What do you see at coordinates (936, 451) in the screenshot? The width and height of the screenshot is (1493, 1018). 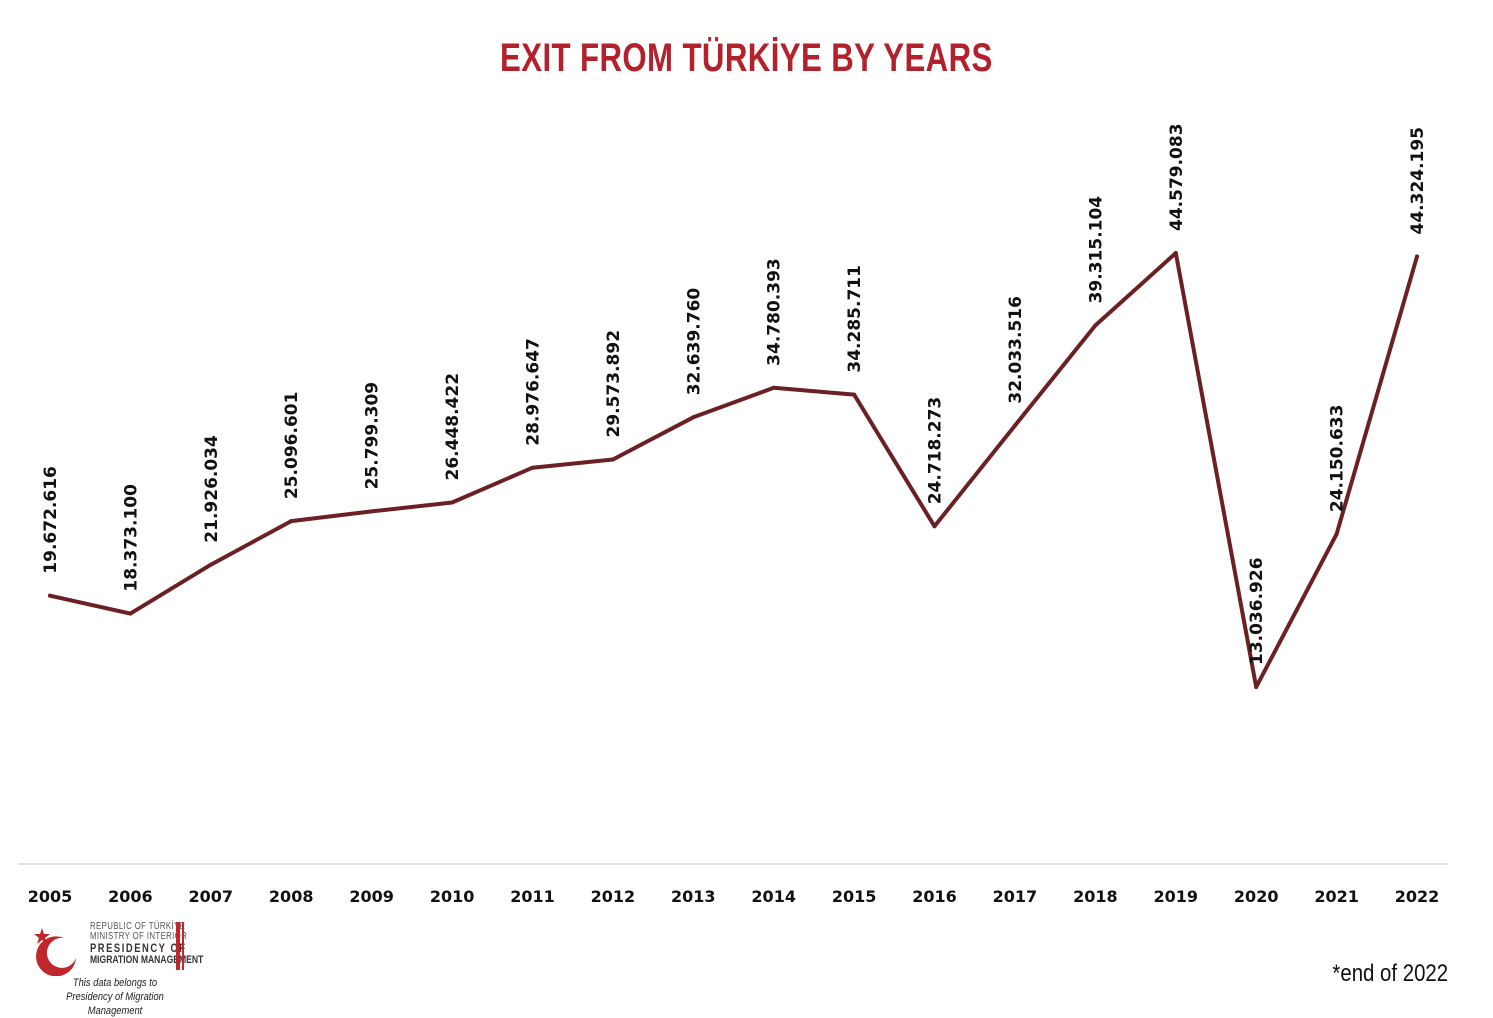 I see `data-label-2016: 24.718.273` at bounding box center [936, 451].